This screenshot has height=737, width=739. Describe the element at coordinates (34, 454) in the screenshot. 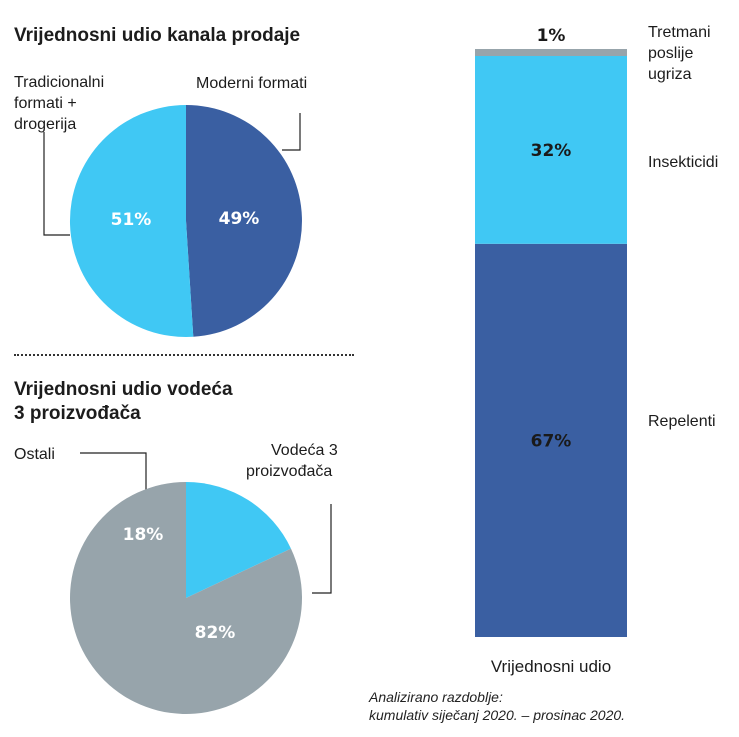

I see `pie2-others-label: Ostali` at that location.